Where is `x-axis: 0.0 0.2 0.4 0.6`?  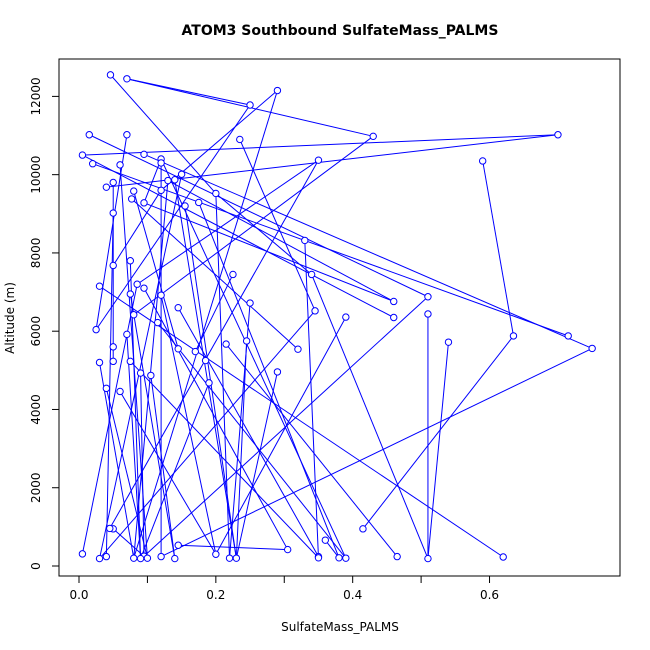
x-axis: 0.0 0.2 0.4 0.6 is located at coordinates (284, 588).